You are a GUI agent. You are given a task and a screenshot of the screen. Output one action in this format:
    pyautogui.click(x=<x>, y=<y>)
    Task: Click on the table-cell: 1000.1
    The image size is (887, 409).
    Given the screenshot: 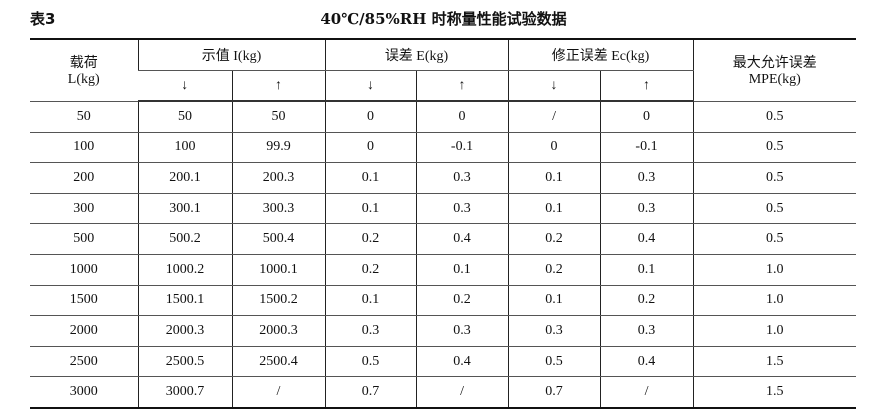 What is the action you would take?
    pyautogui.click(x=278, y=270)
    